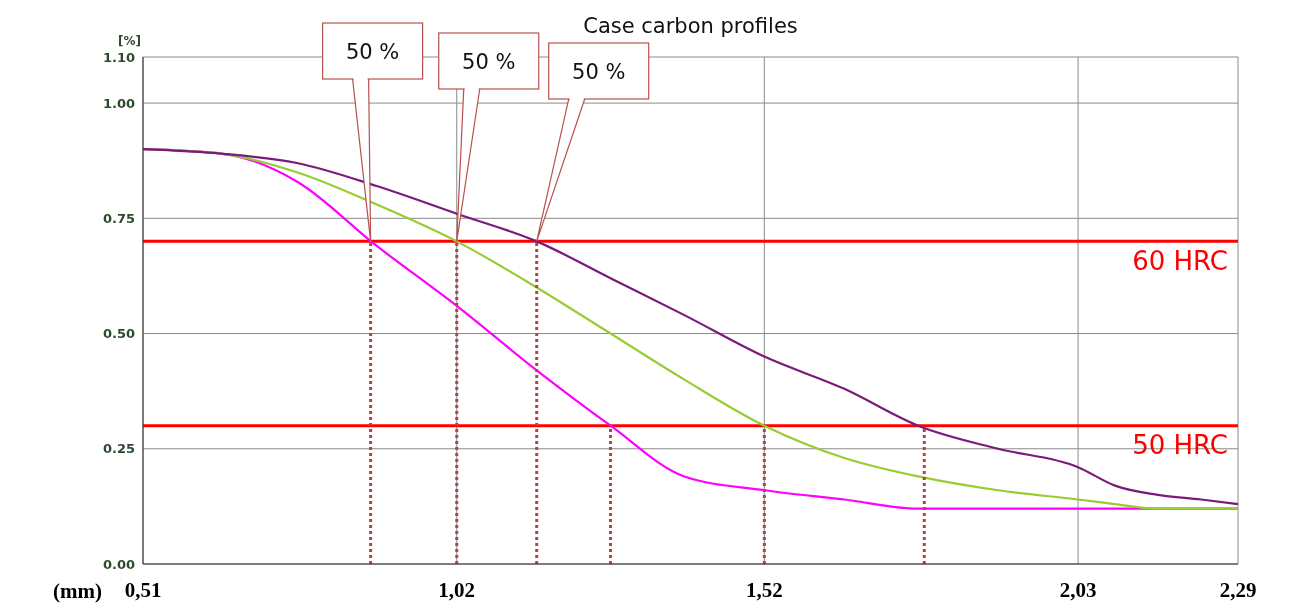 The width and height of the screenshot is (1293, 610). Describe the element at coordinates (143, 589) in the screenshot. I see `x-tick-label: 0,51` at that location.